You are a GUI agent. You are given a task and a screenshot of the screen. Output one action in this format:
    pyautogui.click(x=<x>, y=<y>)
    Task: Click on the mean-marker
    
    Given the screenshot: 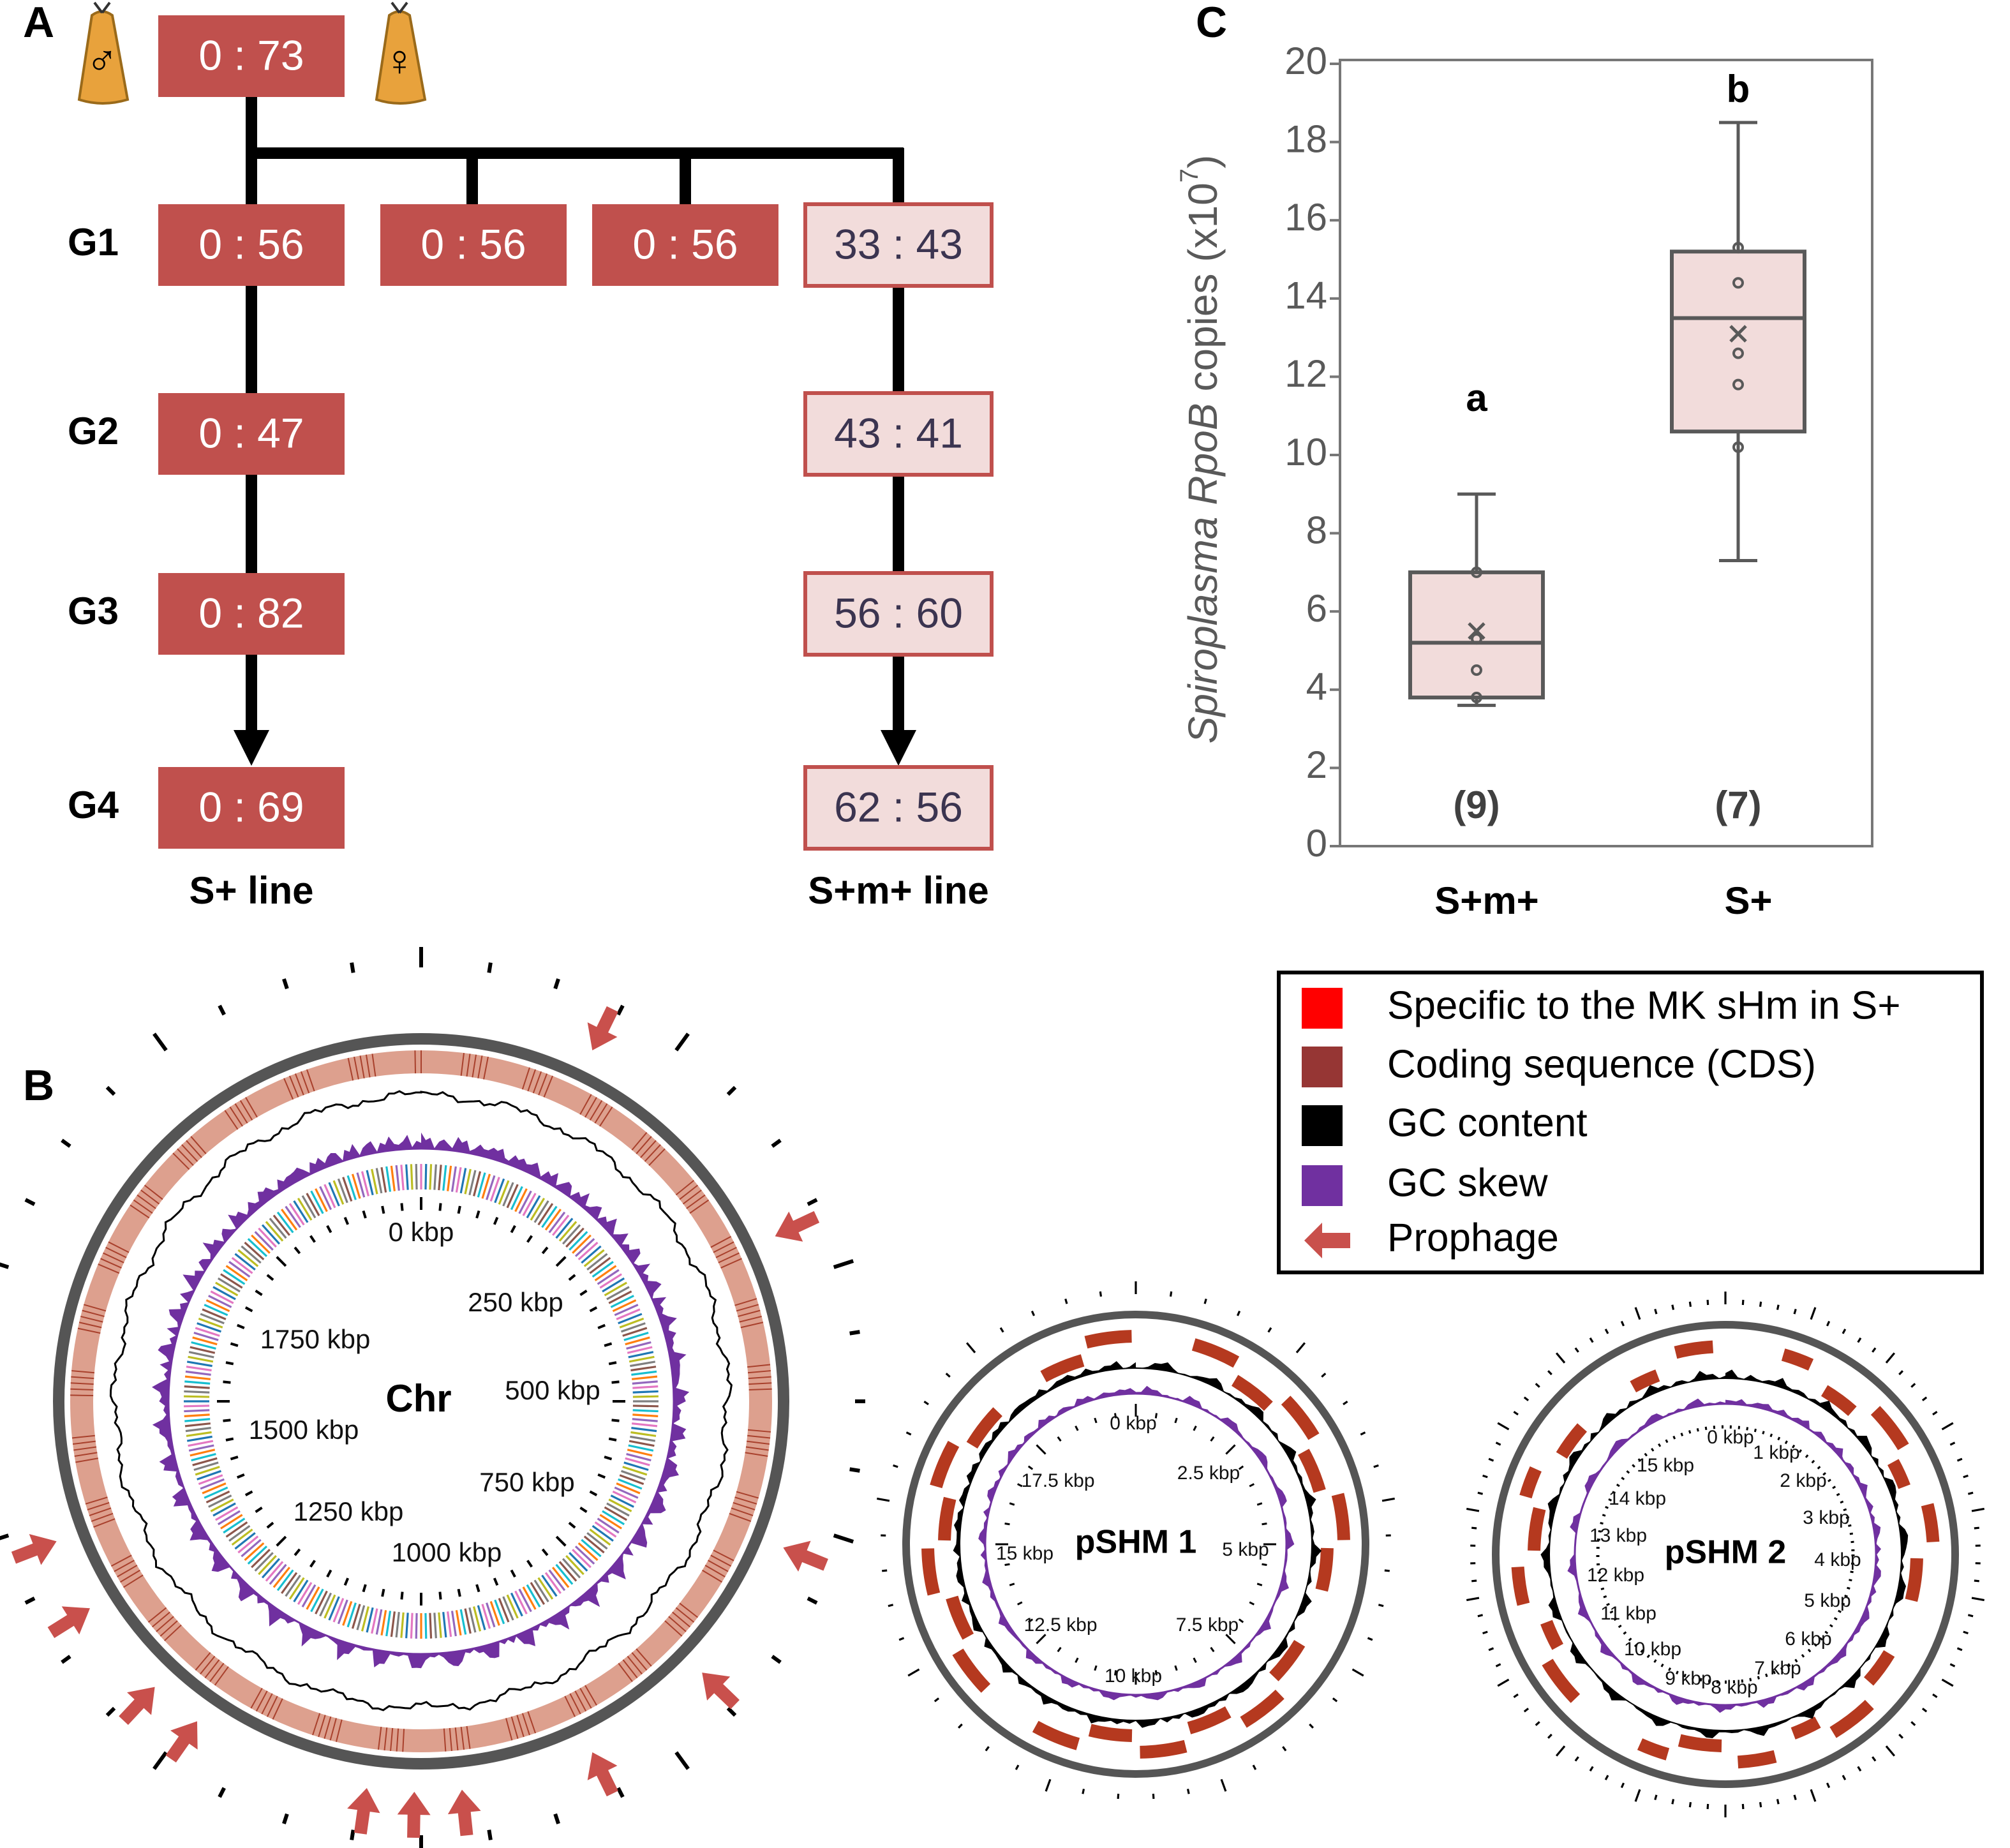 What is the action you would take?
    pyautogui.click(x=1738, y=334)
    